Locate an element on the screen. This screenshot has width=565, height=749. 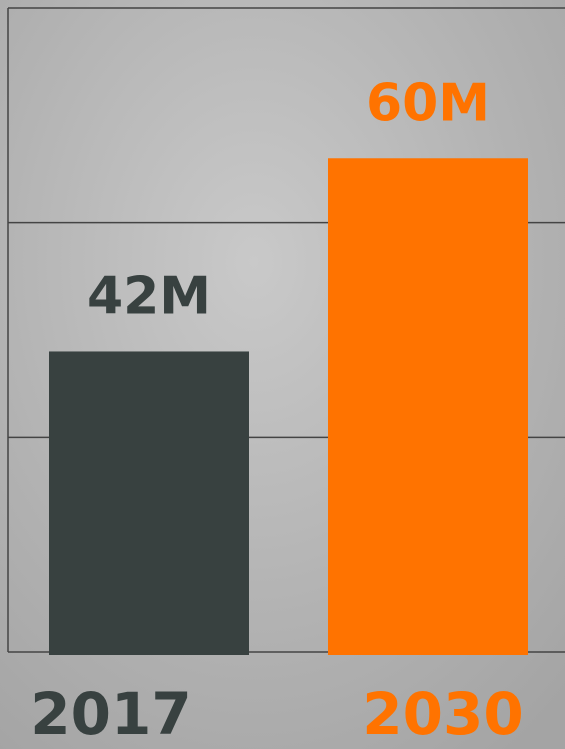
value-label: 60M is located at coordinates (428, 103).